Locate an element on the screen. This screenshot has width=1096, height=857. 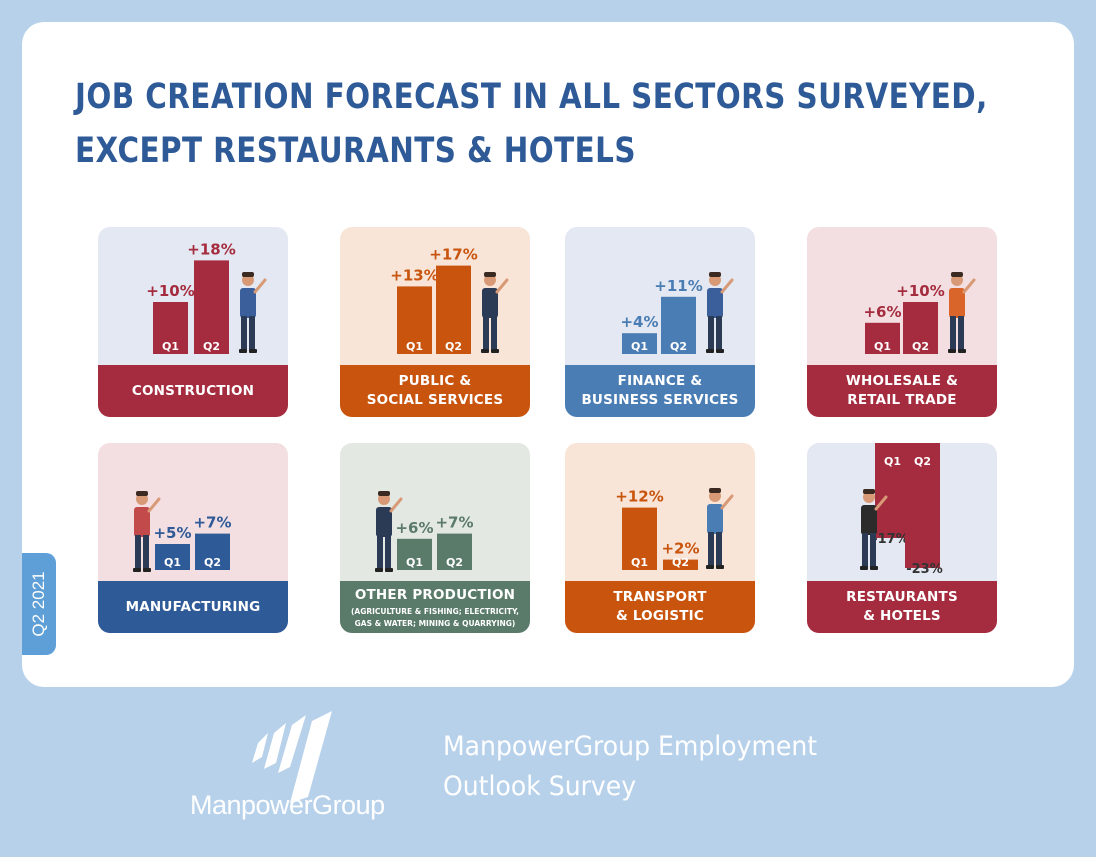
sector-tile: Q1 +13% Q2 +17% PUBLIC & SOCIAL SERVICES is located at coordinates (435, 322).